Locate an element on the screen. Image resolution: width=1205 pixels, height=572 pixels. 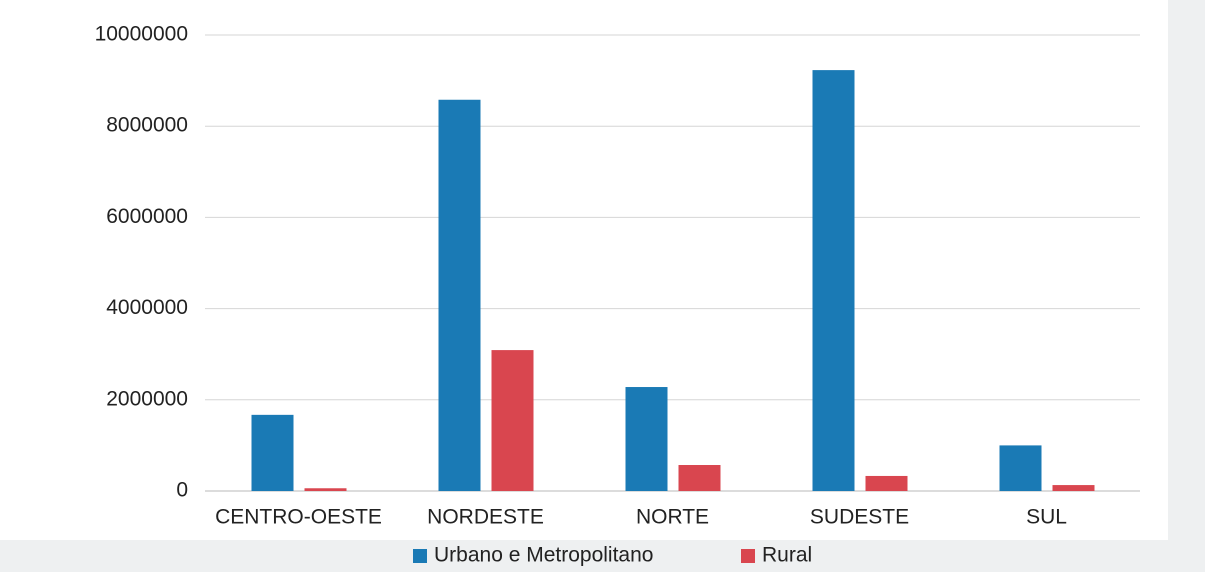
legend-label: Urbano e Metropolitano is located at coordinates (543, 555).